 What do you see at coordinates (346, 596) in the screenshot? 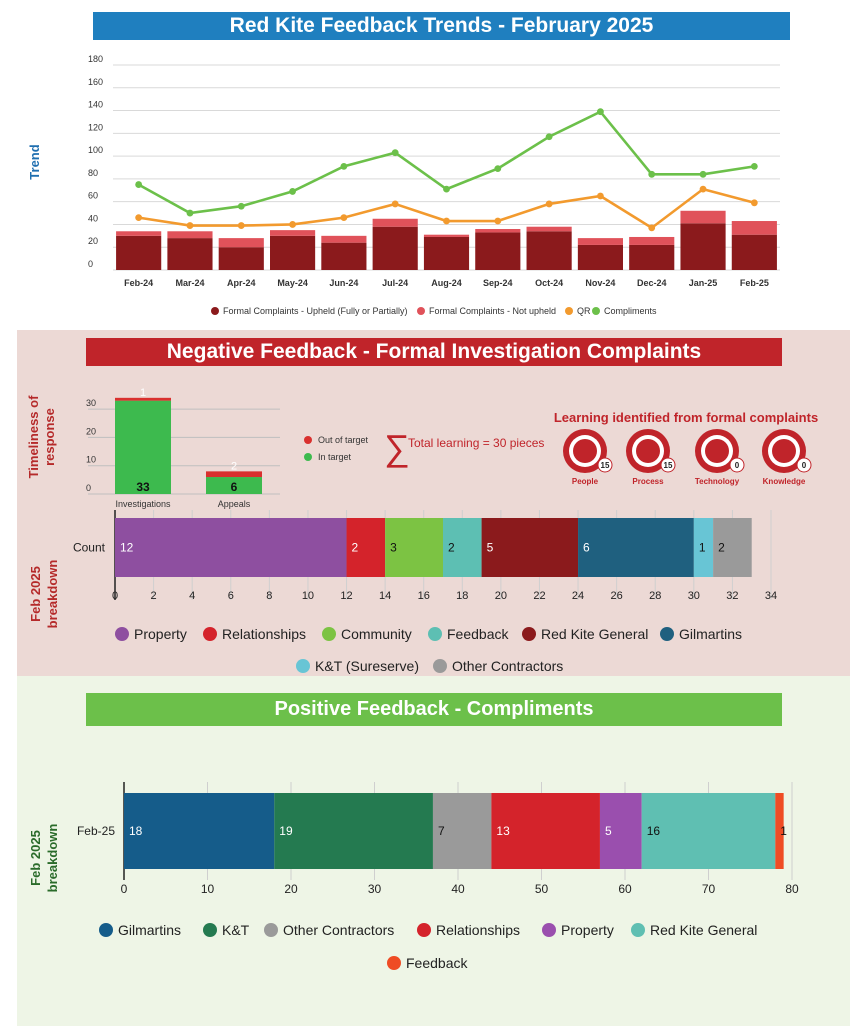
I see `neg-xtick-label: 12` at bounding box center [346, 596].